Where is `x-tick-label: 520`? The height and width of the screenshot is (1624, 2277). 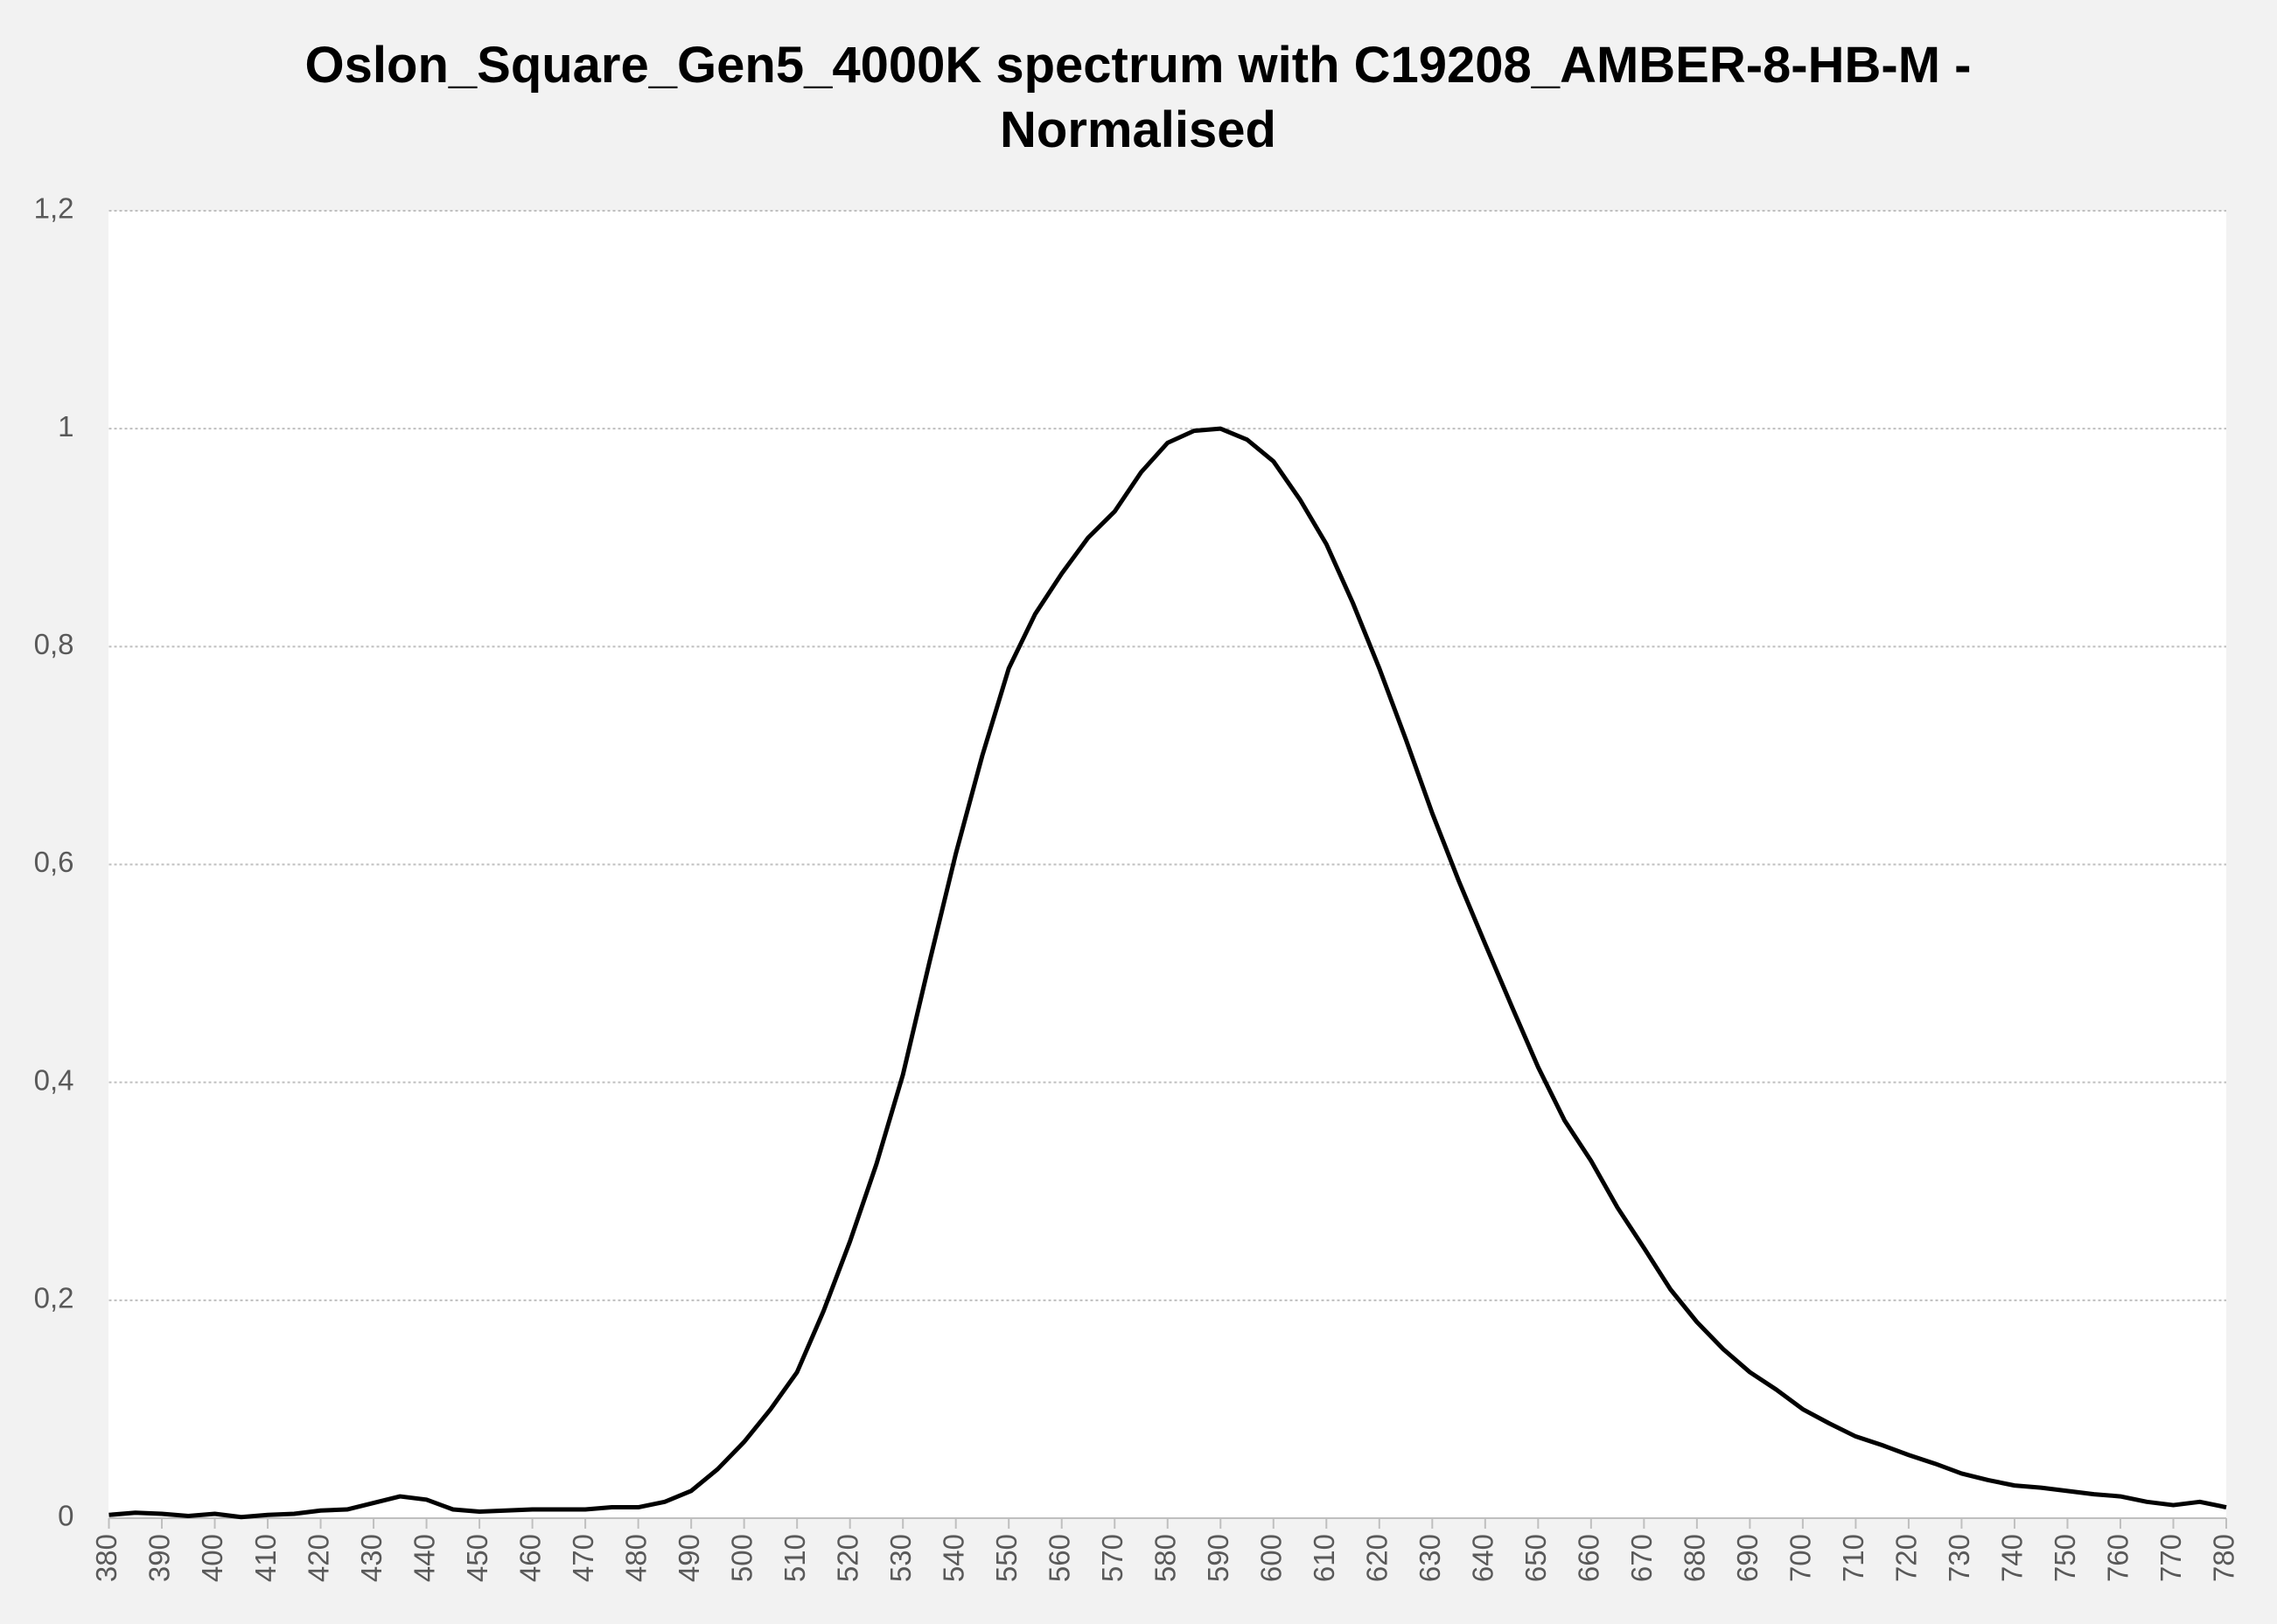
x-tick-label: 520 is located at coordinates (847, 1558).